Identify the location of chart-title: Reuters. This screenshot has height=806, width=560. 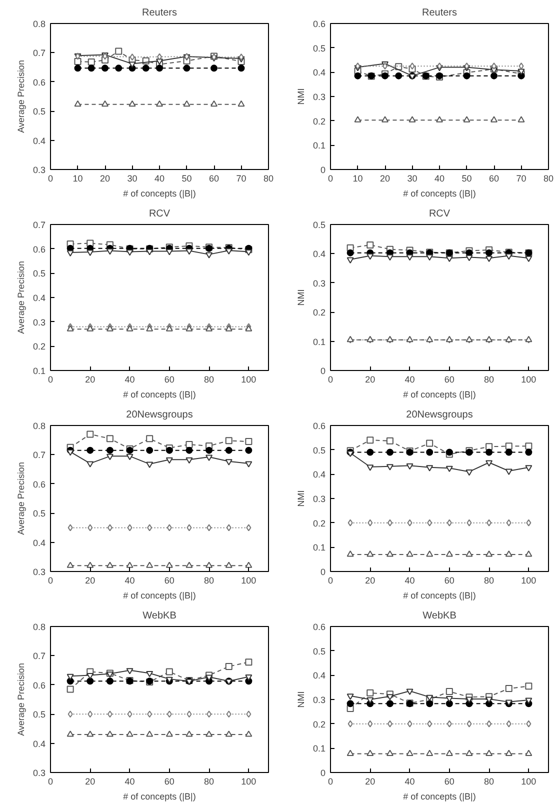
(160, 13).